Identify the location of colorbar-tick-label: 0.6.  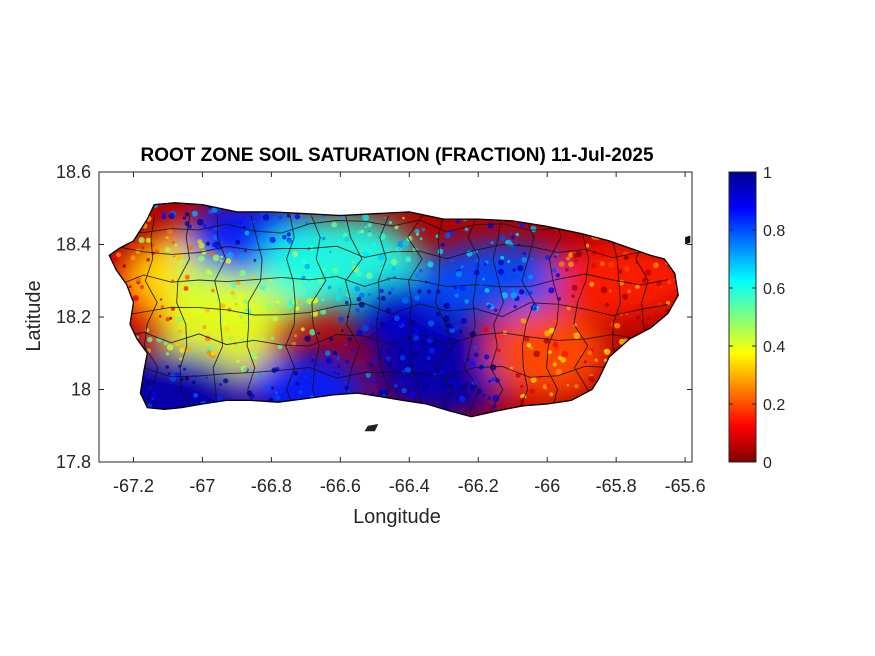
(774, 289).